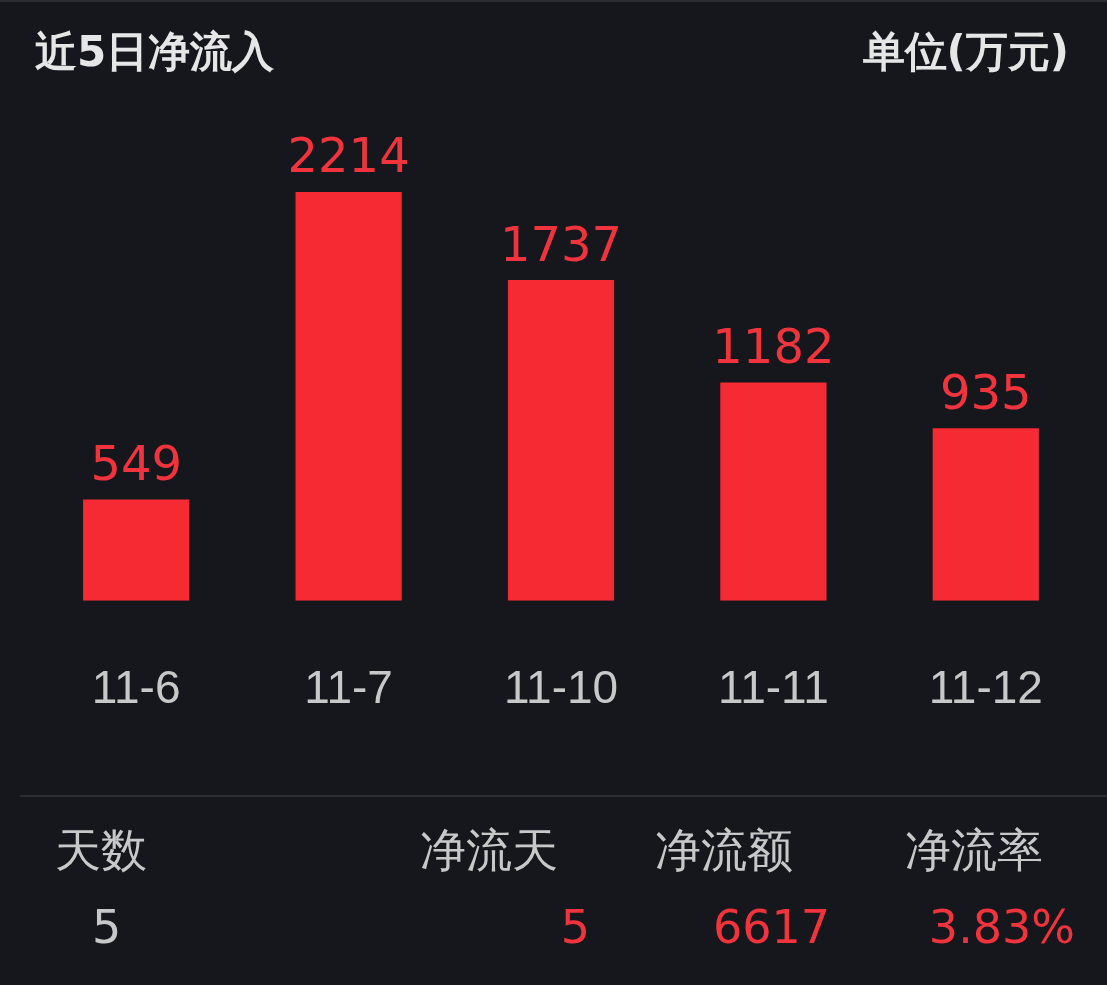 Image resolution: width=1107 pixels, height=985 pixels. I want to click on text: 天数, so click(101, 850).